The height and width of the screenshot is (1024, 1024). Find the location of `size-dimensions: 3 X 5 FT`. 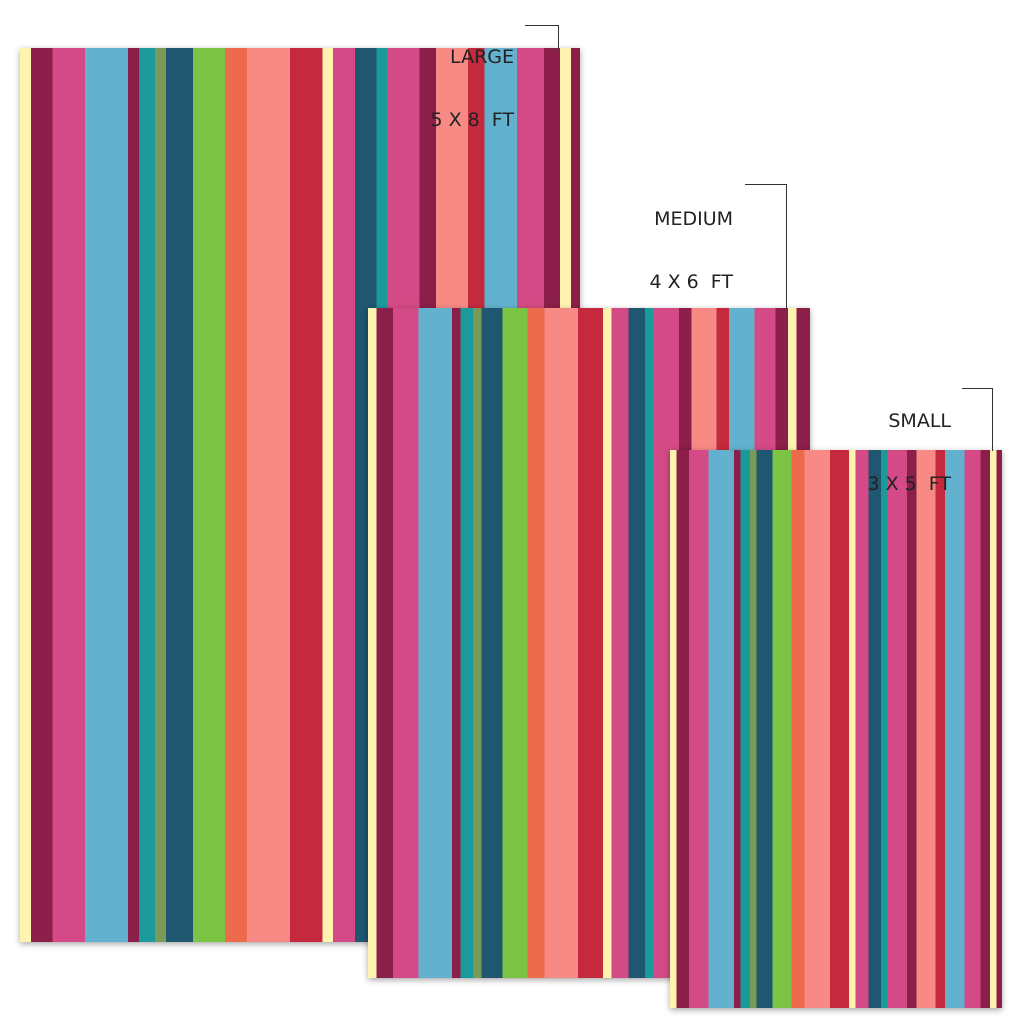

size-dimensions: 3 X 5 FT is located at coordinates (909, 484).